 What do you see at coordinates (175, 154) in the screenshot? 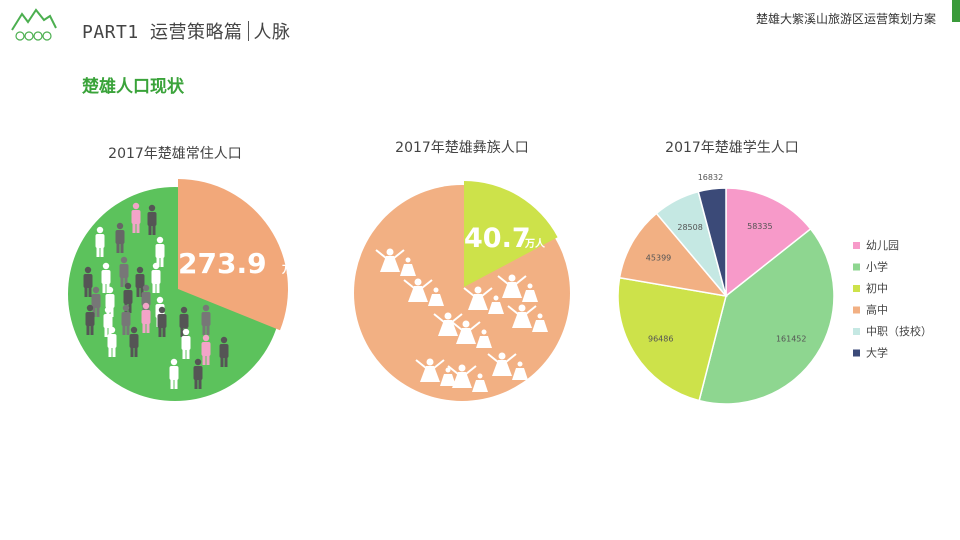
I see `chart-title-resident: 2017年楚雄常住人口` at bounding box center [175, 154].